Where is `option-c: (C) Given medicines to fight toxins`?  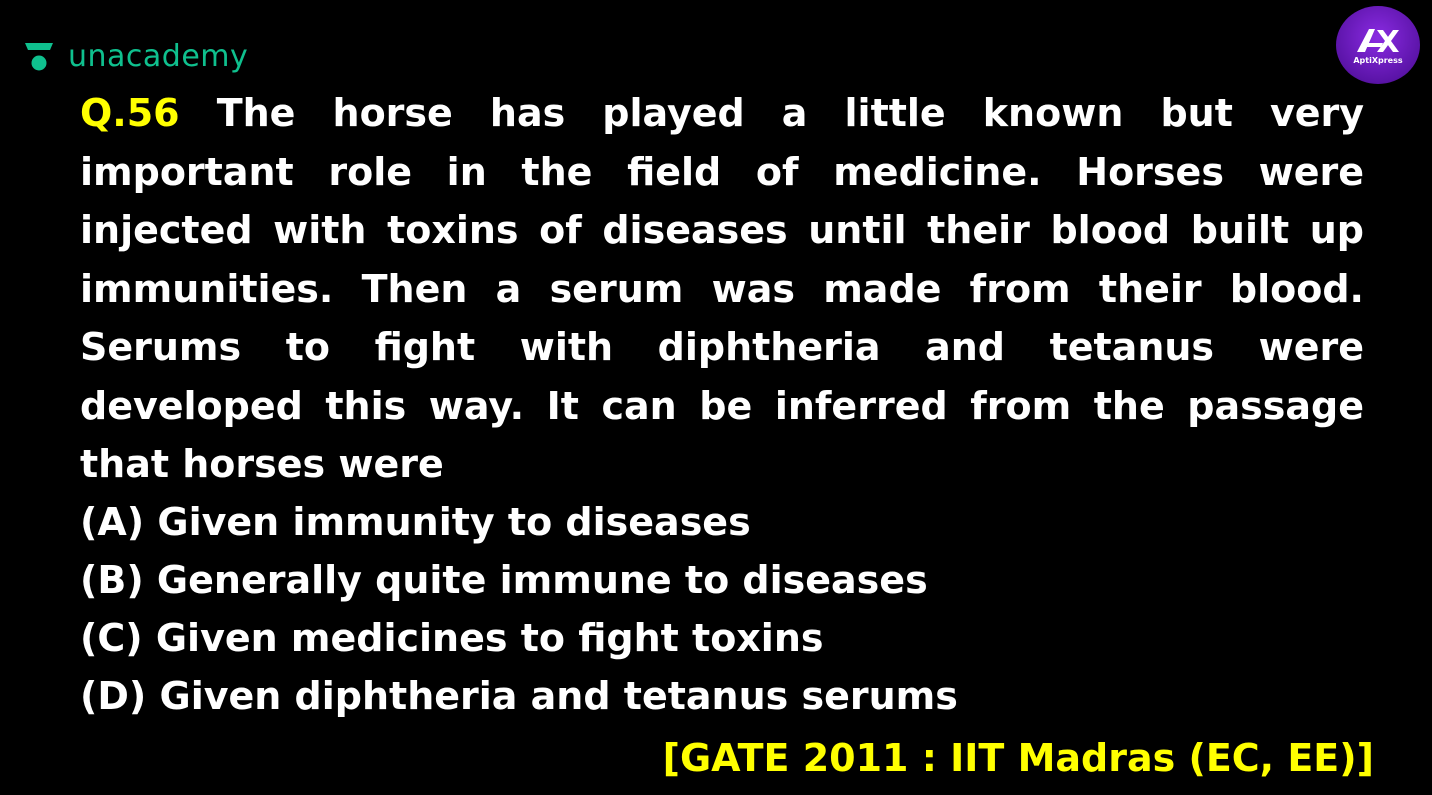
option-c: (C) Given medicines to fight toxins is located at coordinates (452, 638).